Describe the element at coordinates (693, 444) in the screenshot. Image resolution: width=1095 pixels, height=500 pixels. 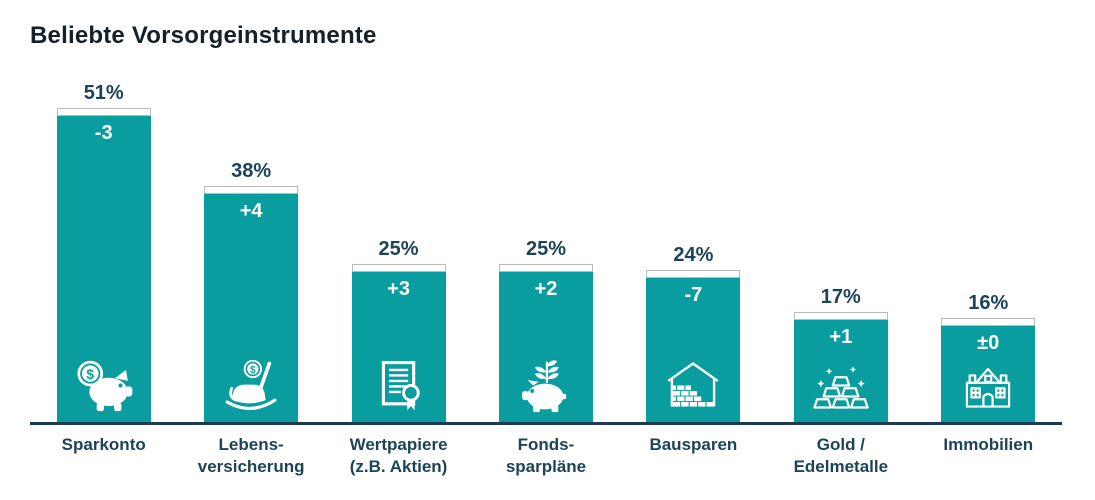
I see `category-label: Bausparen` at that location.